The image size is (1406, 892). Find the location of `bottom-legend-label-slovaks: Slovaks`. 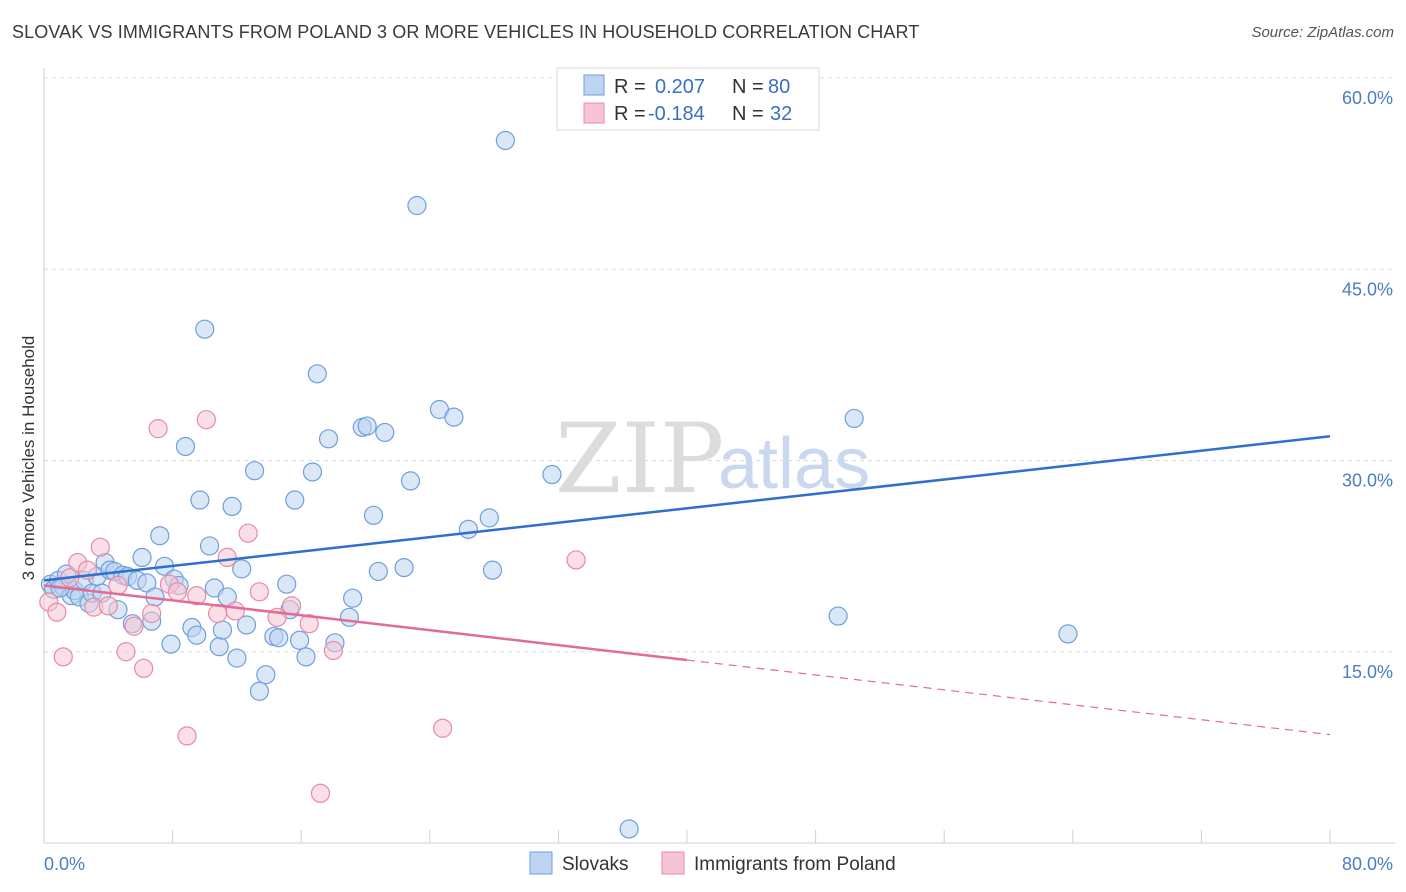

bottom-legend-label-slovaks: Slovaks is located at coordinates (595, 864).